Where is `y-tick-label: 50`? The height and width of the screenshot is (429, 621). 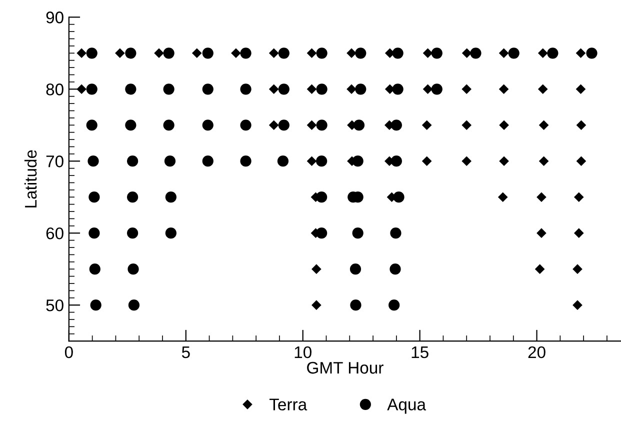
y-tick-label: 50 is located at coordinates (55, 305).